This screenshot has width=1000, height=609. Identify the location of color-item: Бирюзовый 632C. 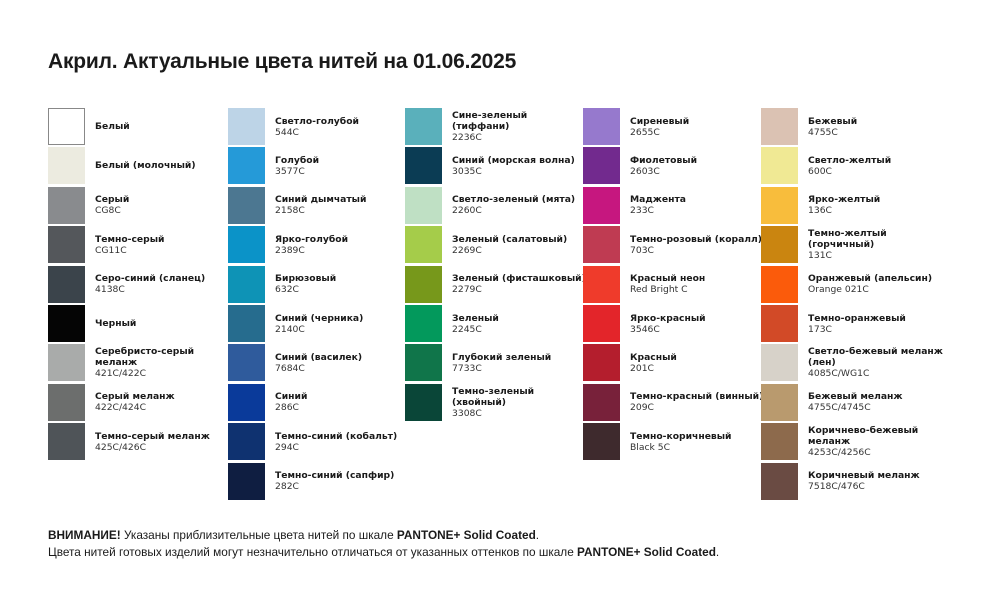
(319, 284).